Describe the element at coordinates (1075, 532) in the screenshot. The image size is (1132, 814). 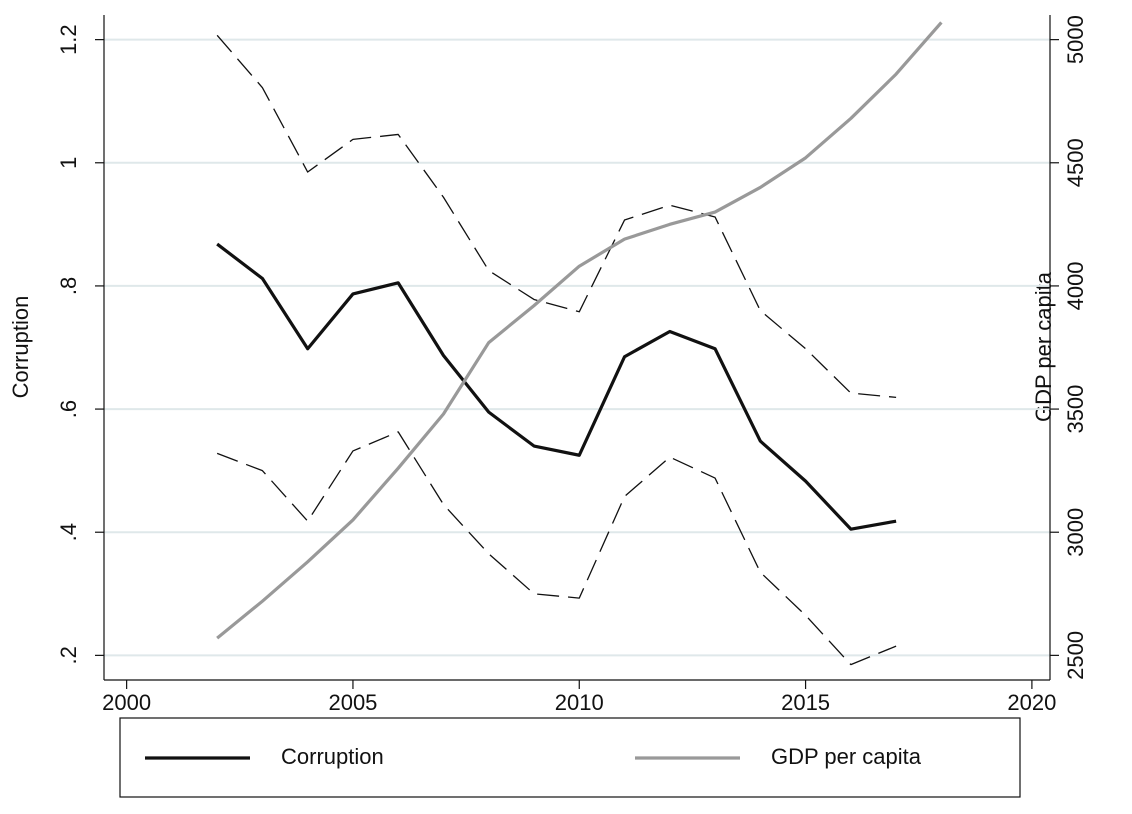
I see `y2-tick-label: 3000` at that location.